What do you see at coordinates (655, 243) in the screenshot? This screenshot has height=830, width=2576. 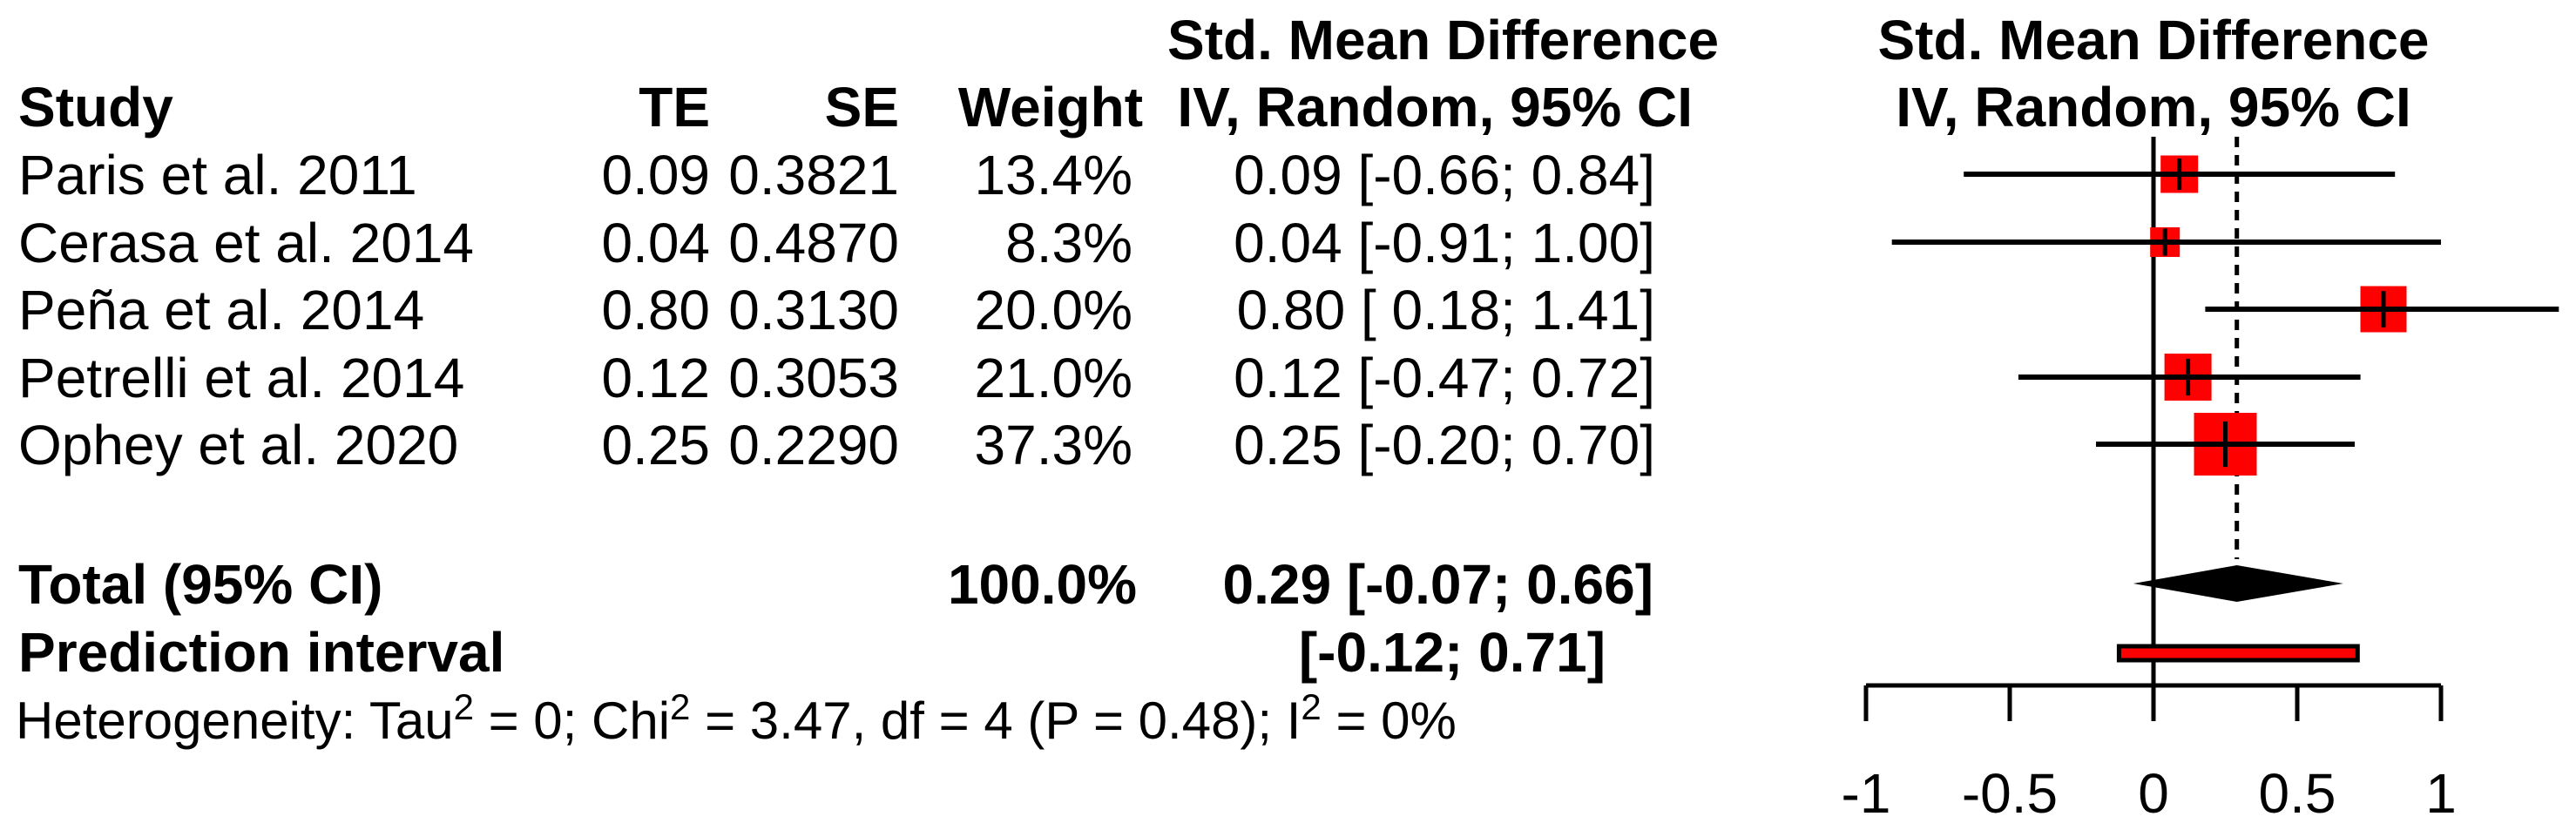 I see `table-row-te: 0.04` at bounding box center [655, 243].